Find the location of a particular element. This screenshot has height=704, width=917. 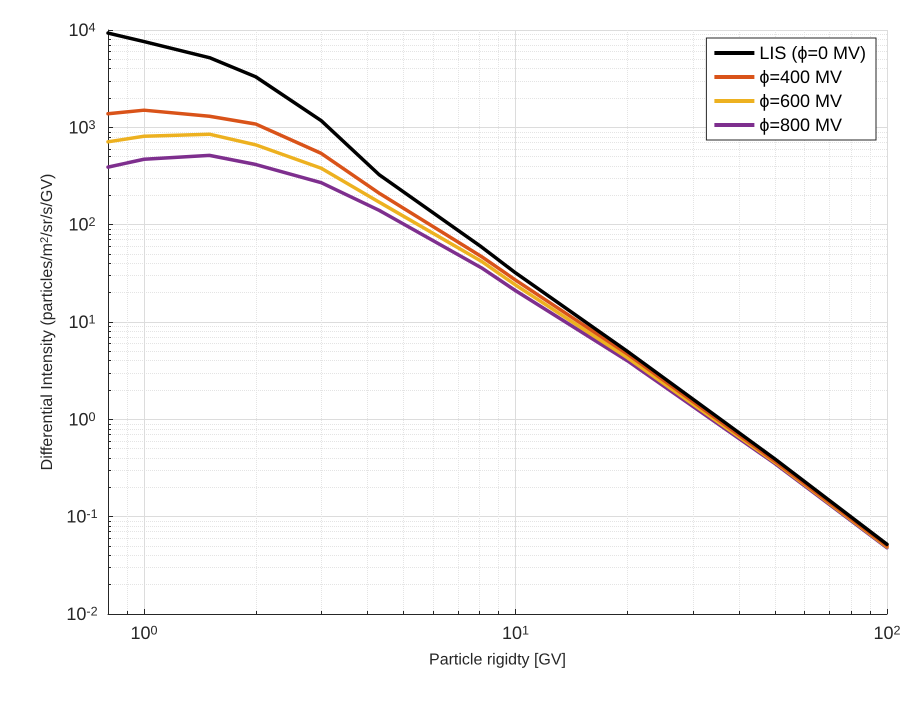

legend-label: ϕ=400 MV is located at coordinates (800, 77).